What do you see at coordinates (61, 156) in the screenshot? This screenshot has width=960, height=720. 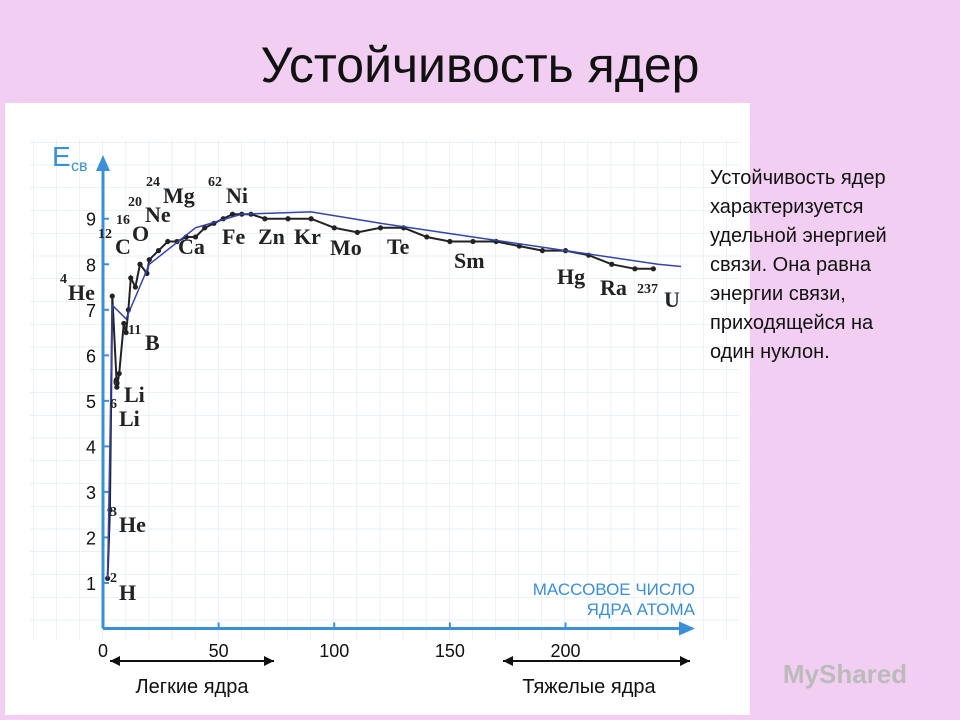 I see `y-axis-label: E` at bounding box center [61, 156].